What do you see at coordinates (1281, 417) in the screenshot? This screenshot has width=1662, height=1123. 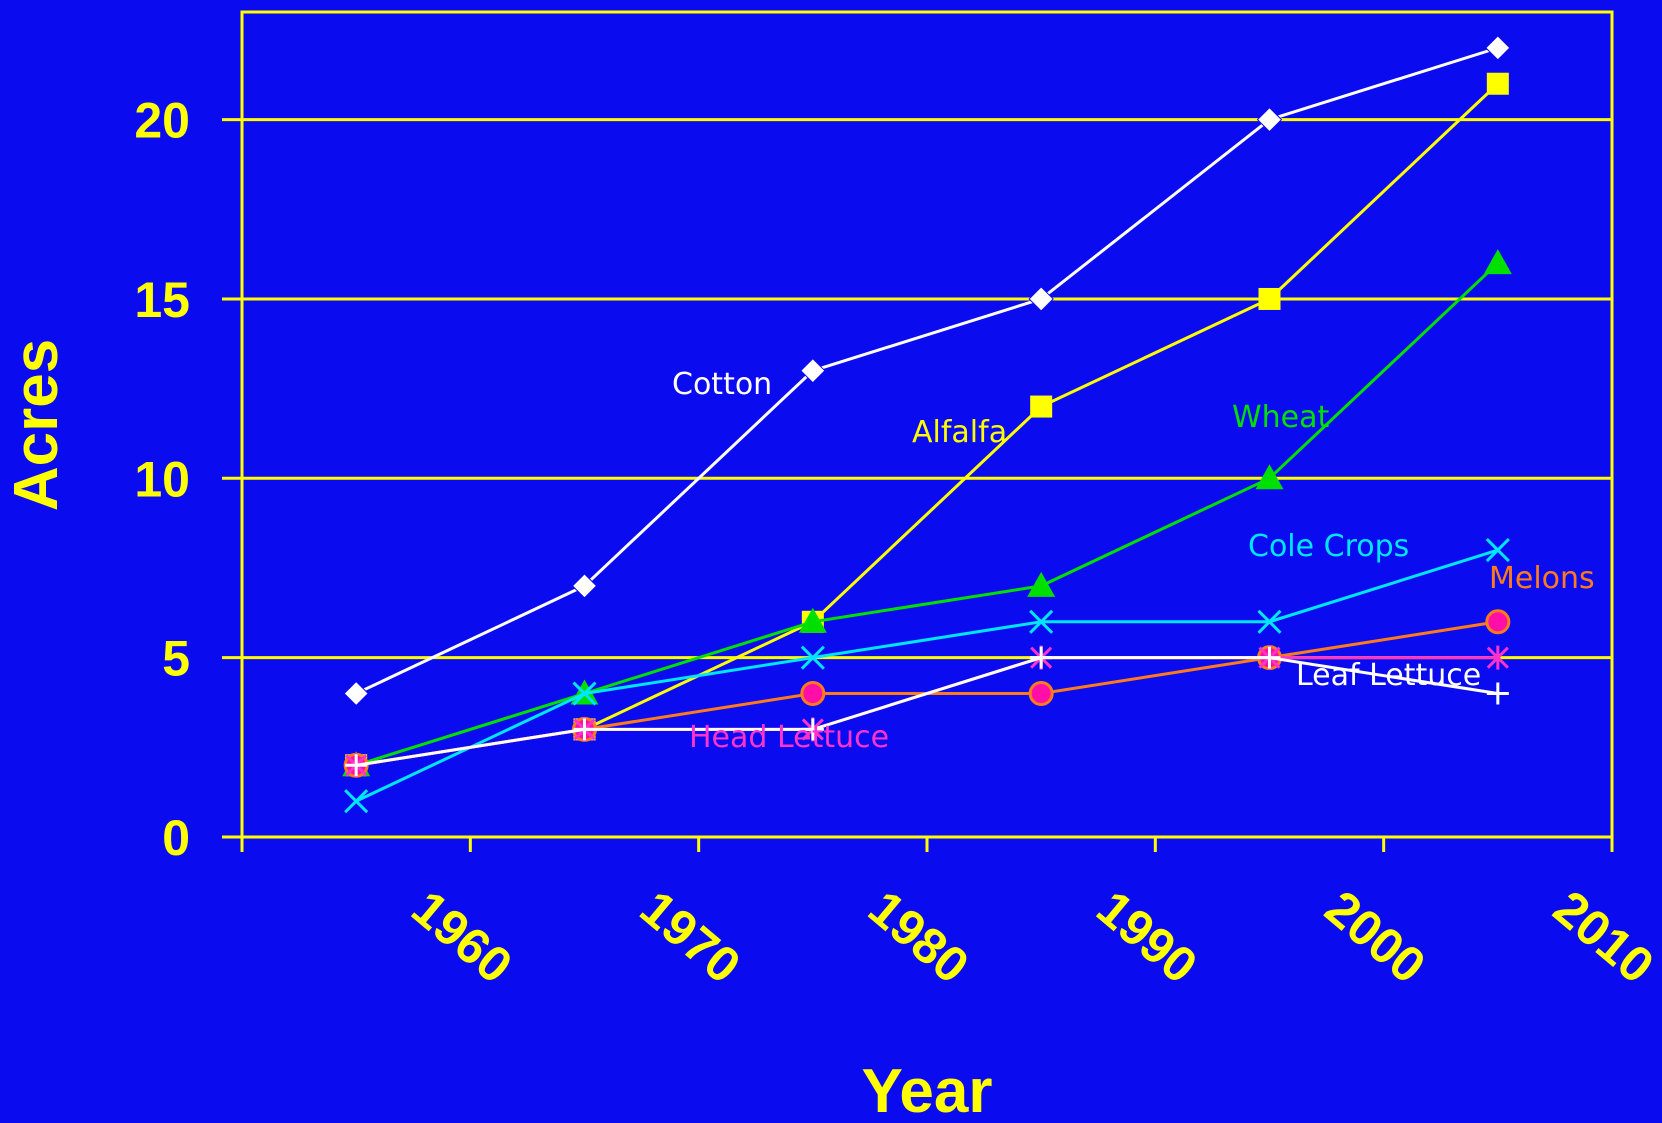 I see `series-label-wheat: Wheat` at bounding box center [1281, 417].